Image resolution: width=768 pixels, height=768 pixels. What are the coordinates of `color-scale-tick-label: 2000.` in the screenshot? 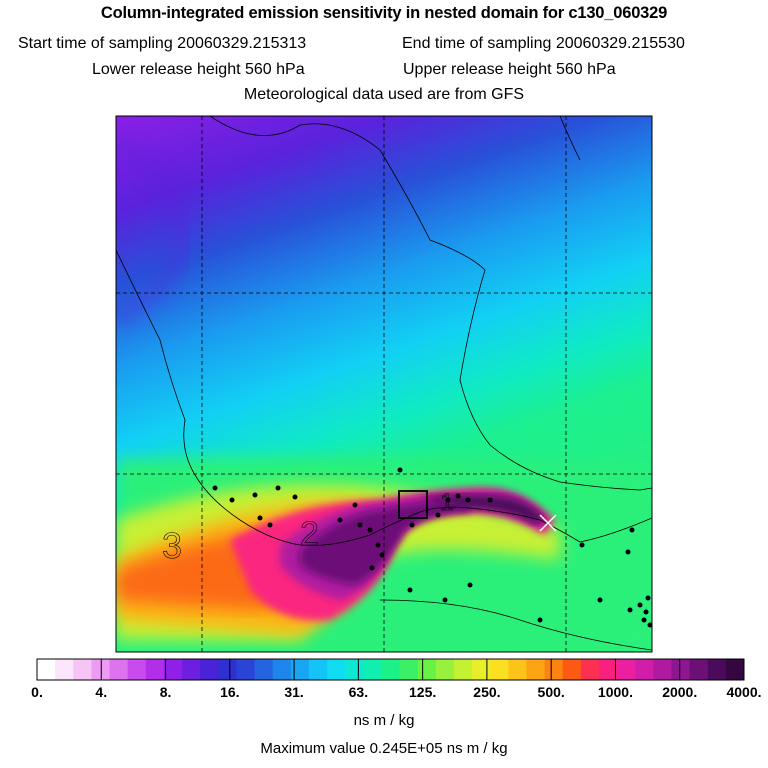 It's located at (680, 692).